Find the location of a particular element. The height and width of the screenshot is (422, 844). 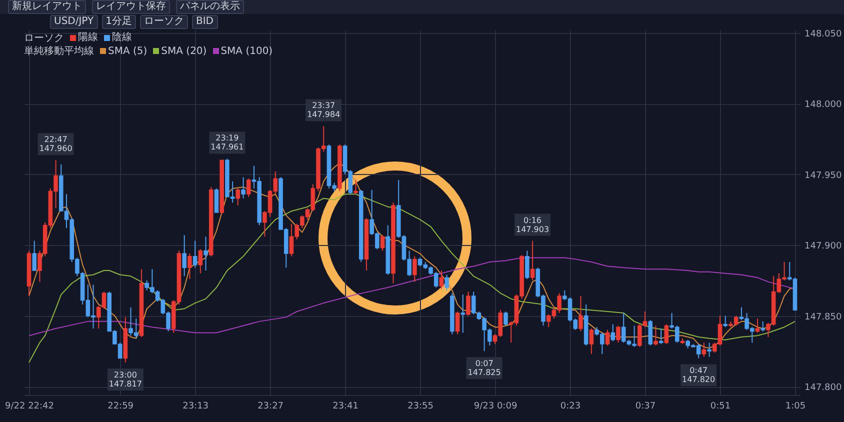

annotation: 0:47 147.820 is located at coordinates (699, 375).